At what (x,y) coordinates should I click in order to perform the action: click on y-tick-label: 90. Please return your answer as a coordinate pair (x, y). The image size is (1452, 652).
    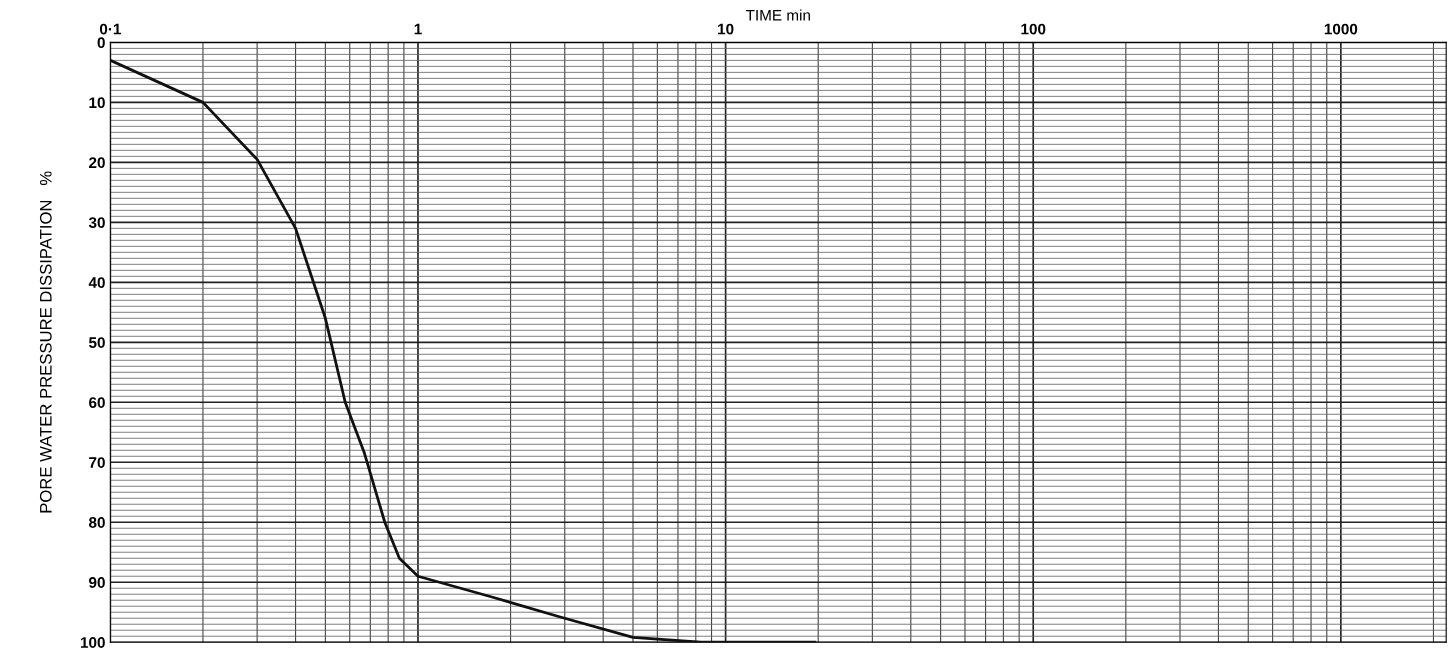
    Looking at the image, I should click on (97, 582).